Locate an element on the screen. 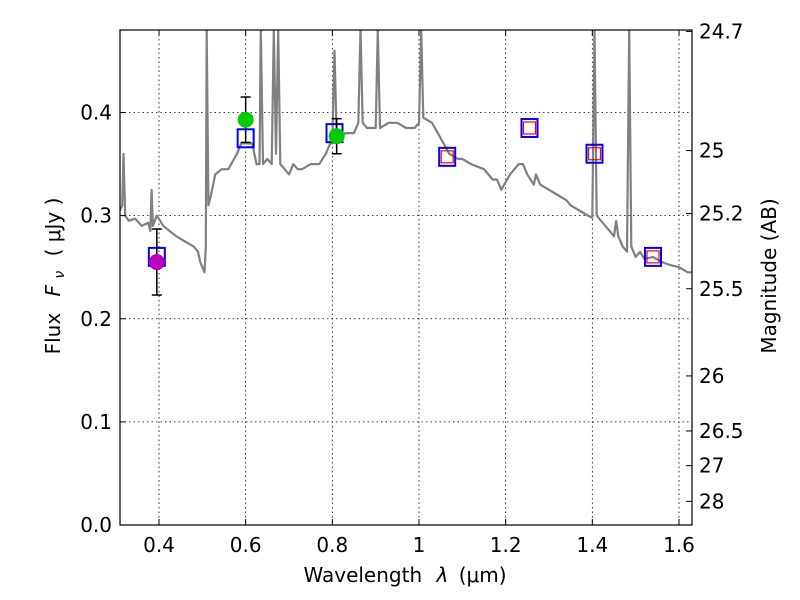  y-tick-label: 0.0 is located at coordinates (96, 525).